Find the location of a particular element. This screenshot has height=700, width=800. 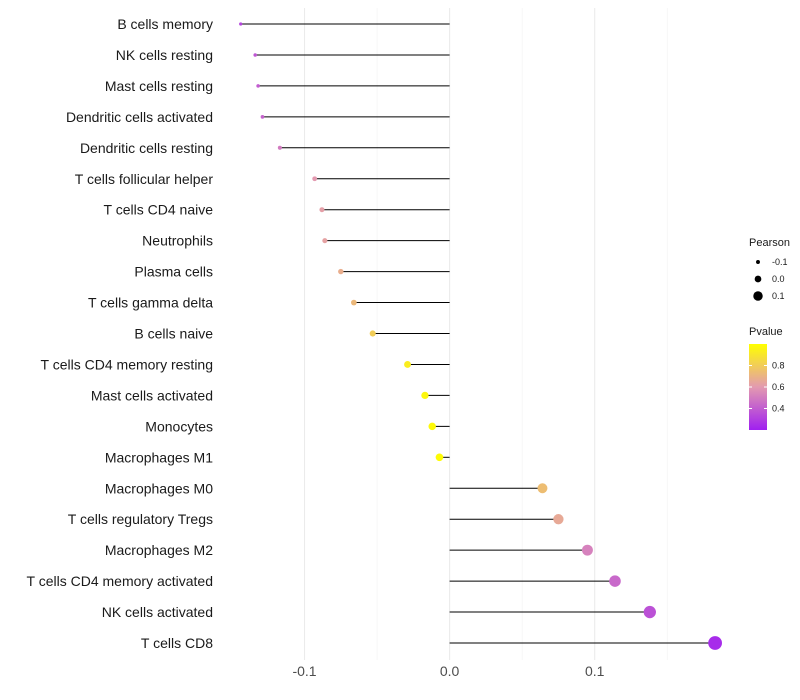

y-tick-label: Mast cells activated is located at coordinates (152, 395).